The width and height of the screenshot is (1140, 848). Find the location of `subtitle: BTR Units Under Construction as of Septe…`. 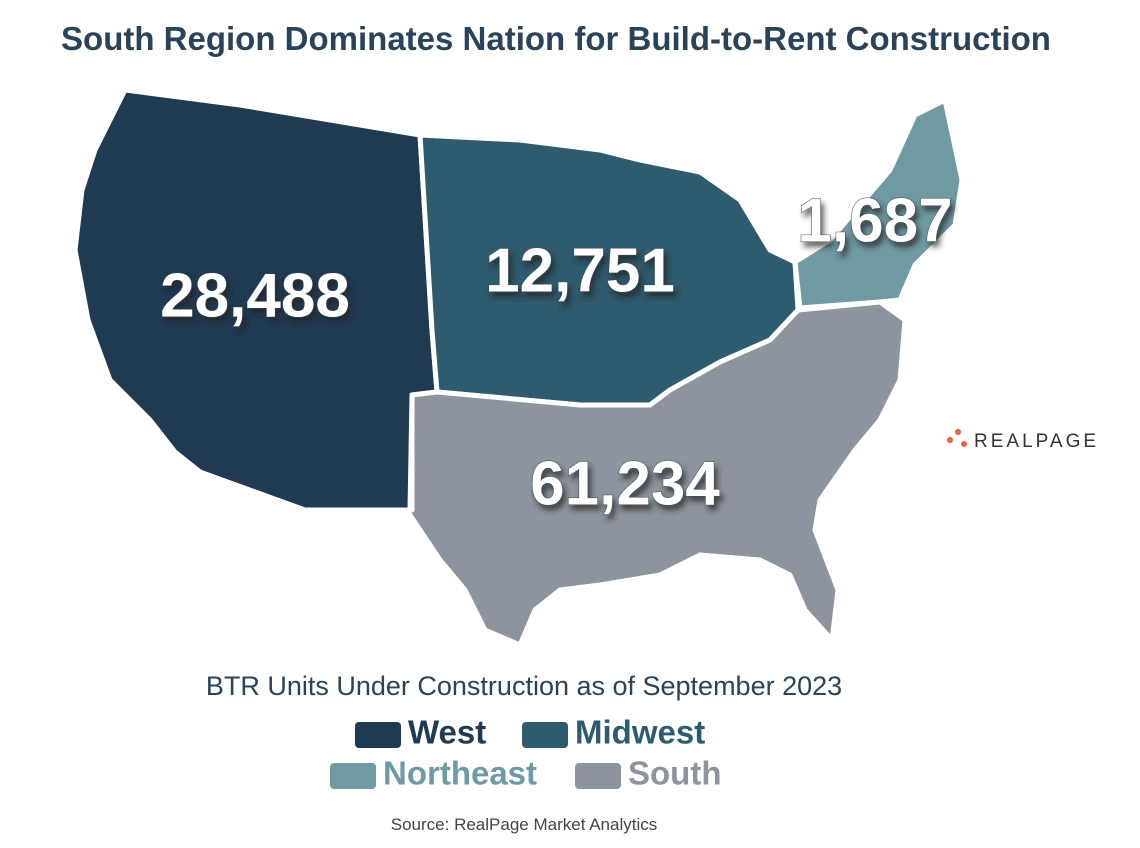

subtitle: BTR Units Under Construction as of Septe… is located at coordinates (524, 686).